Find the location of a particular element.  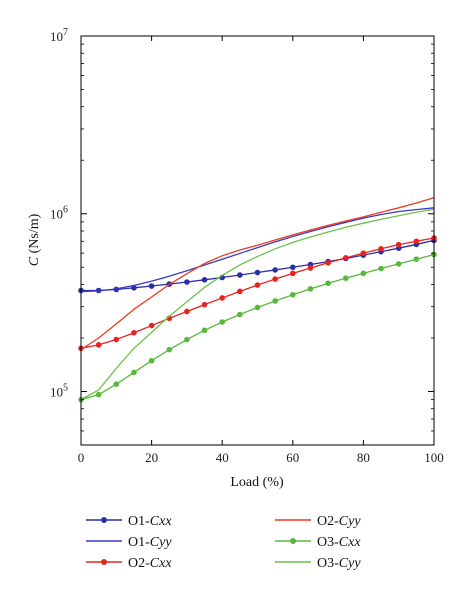

x-tick-label: 80 is located at coordinates (363, 457).